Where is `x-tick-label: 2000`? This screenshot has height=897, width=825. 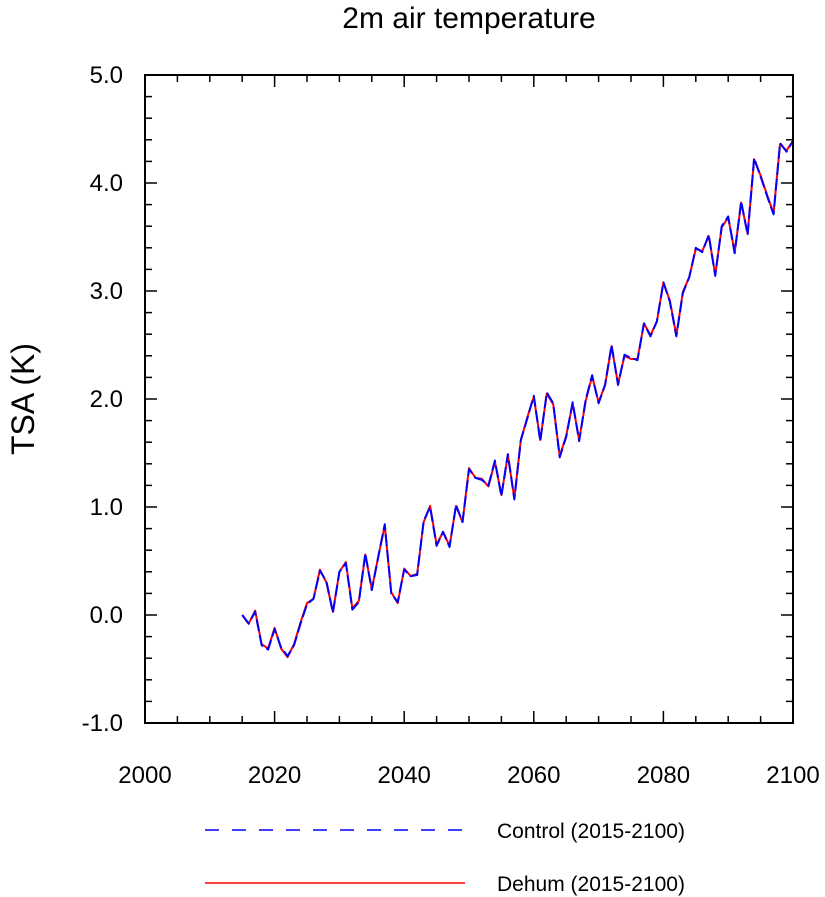
x-tick-label: 2000 is located at coordinates (144, 775).